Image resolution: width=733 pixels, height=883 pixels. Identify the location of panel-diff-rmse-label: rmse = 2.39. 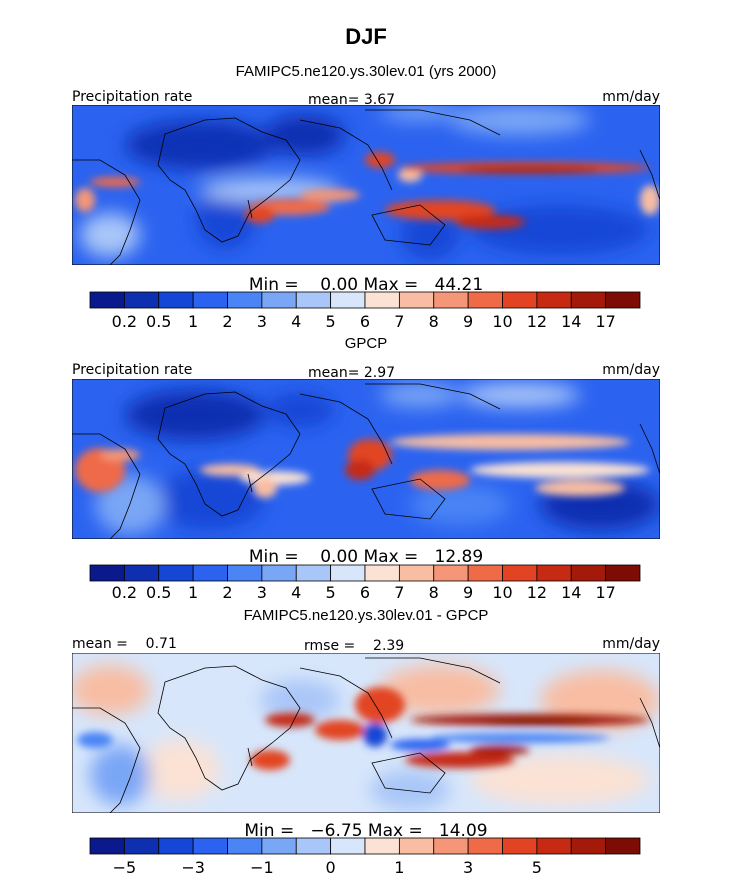
(354, 646).